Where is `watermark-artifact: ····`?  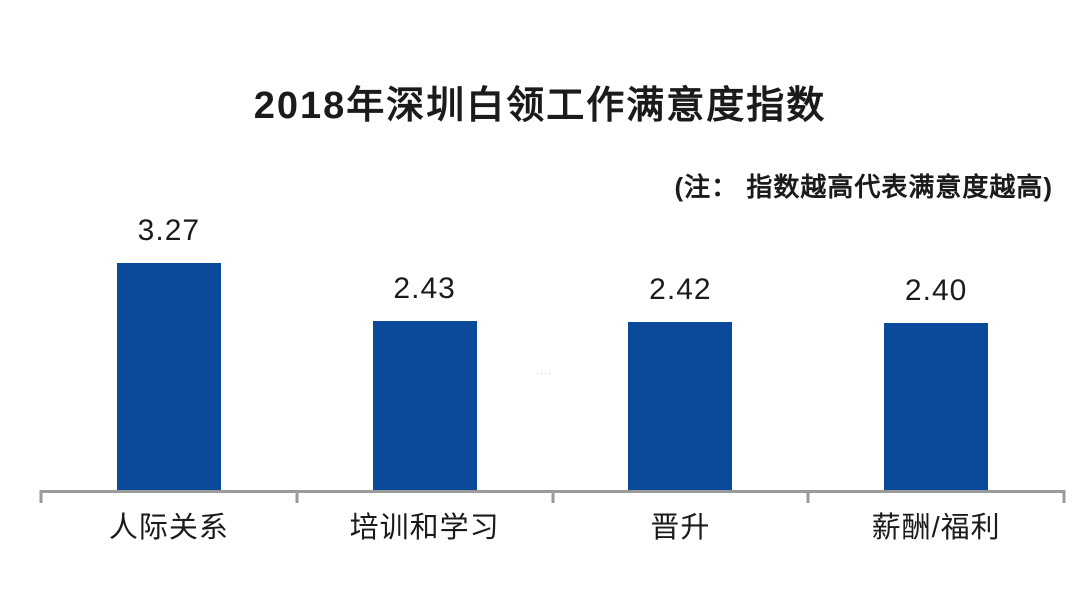 watermark-artifact: ···· is located at coordinates (544, 373).